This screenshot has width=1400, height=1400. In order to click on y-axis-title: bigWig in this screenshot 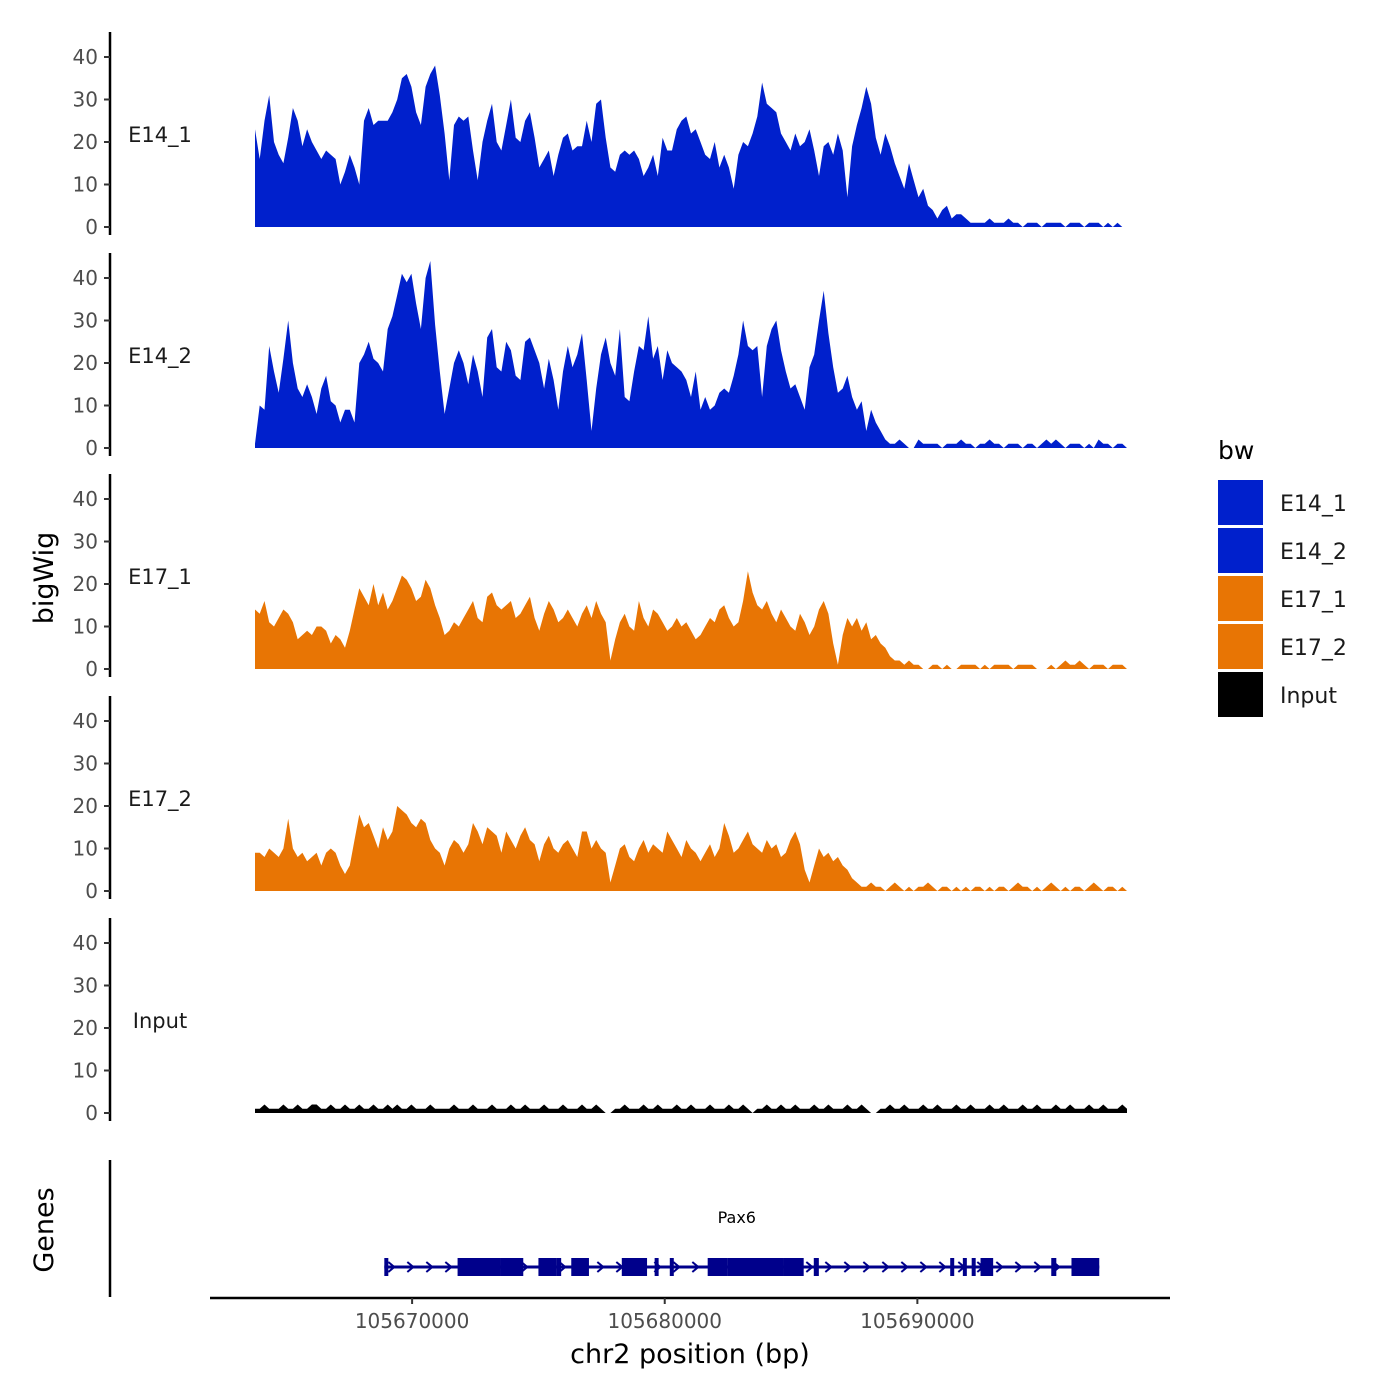, I will do `click(44, 578)`.